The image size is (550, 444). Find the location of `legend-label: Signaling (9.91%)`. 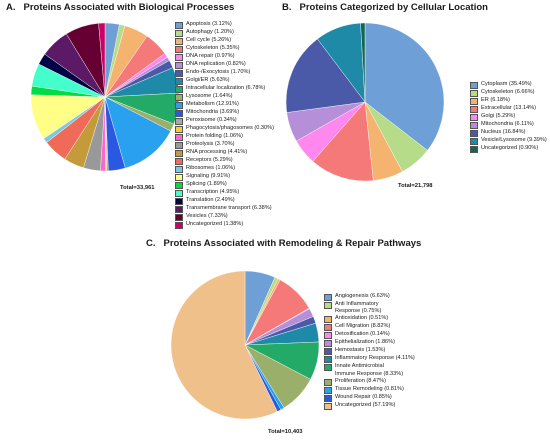

legend-label: Signaling (9.91%) is located at coordinates (208, 176).